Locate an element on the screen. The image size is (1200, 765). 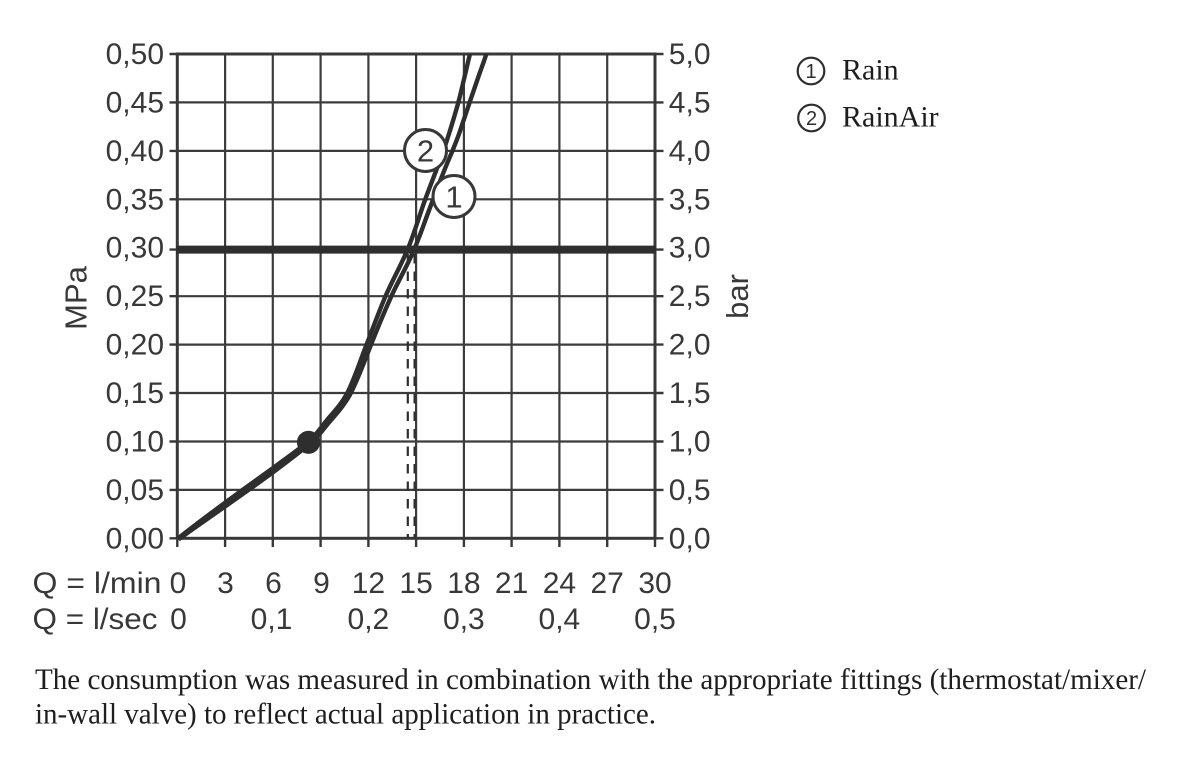
svg-text: Q = l/sec is located at coordinates (95, 619).